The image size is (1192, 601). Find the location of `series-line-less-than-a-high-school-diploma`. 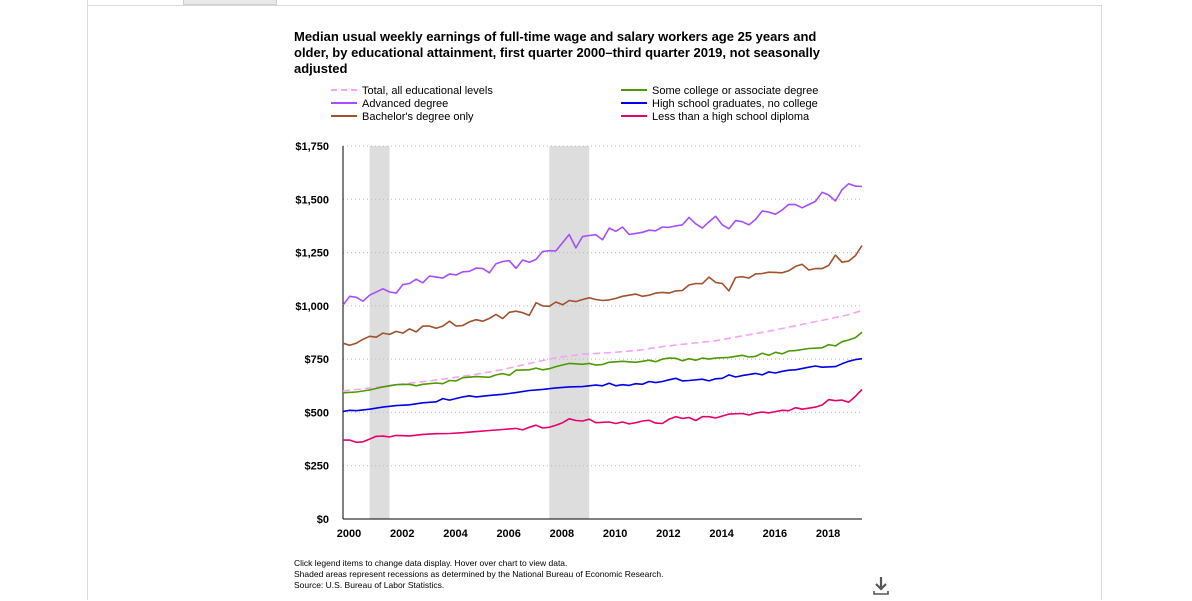

series-line-less-than-a-high-school-diploma is located at coordinates (603, 416).